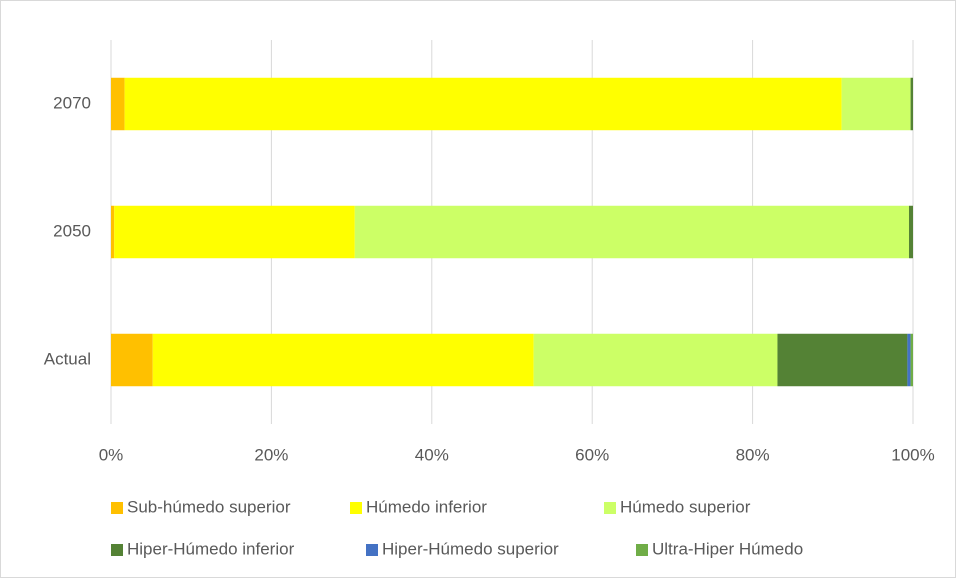 The image size is (957, 584). What do you see at coordinates (432, 454) in the screenshot?
I see `x-tick-label: 40%` at bounding box center [432, 454].